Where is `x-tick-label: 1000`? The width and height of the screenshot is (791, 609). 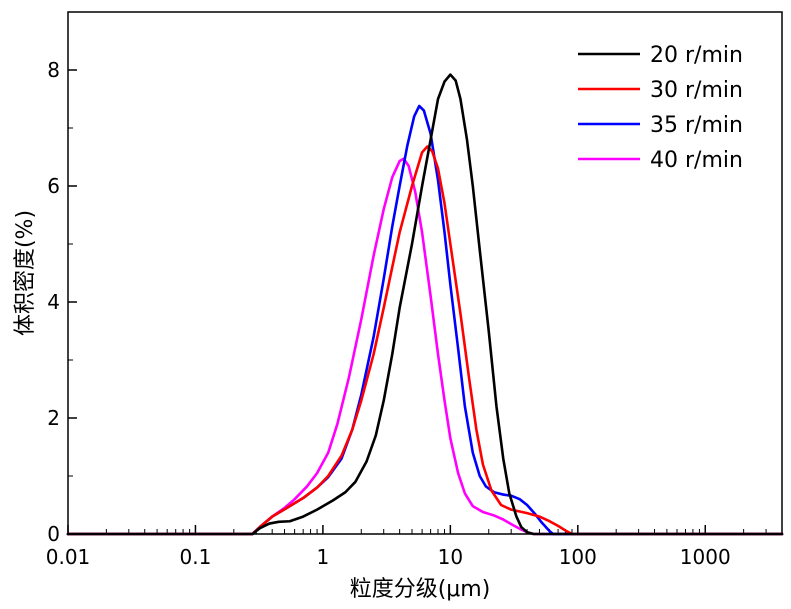 x-tick-label: 1000 is located at coordinates (705, 557).